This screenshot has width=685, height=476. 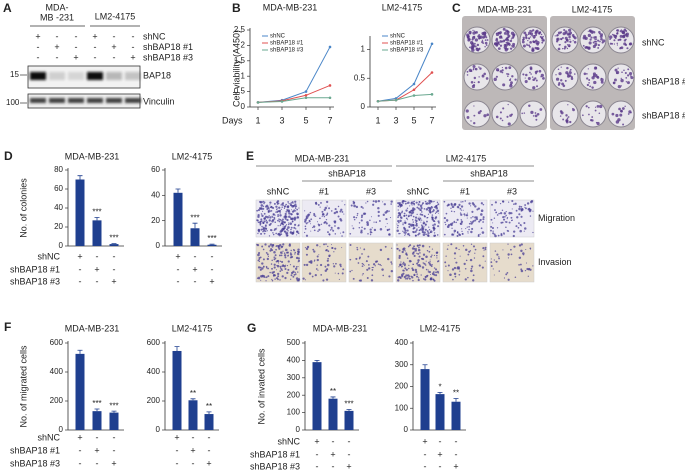 What do you see at coordinates (79, 437) in the screenshot?
I see `sign: +` at bounding box center [79, 437].